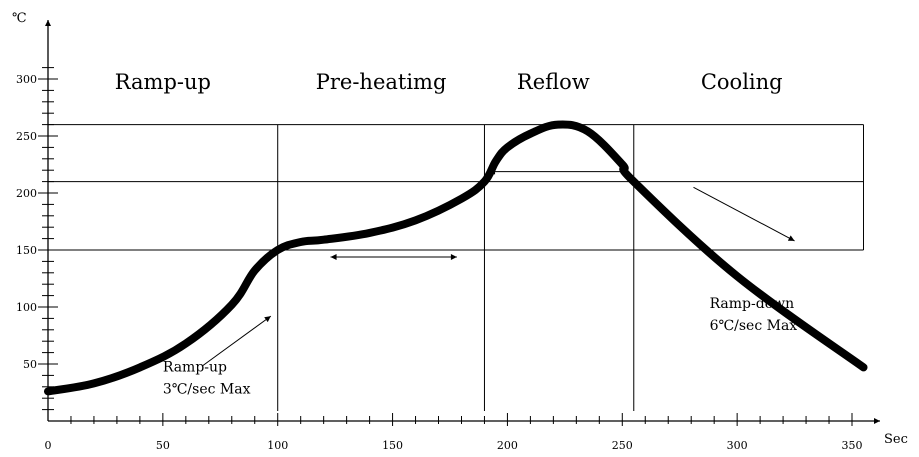  Describe the element at coordinates (163, 445) in the screenshot. I see `x-tick-label-50: 50` at that location.